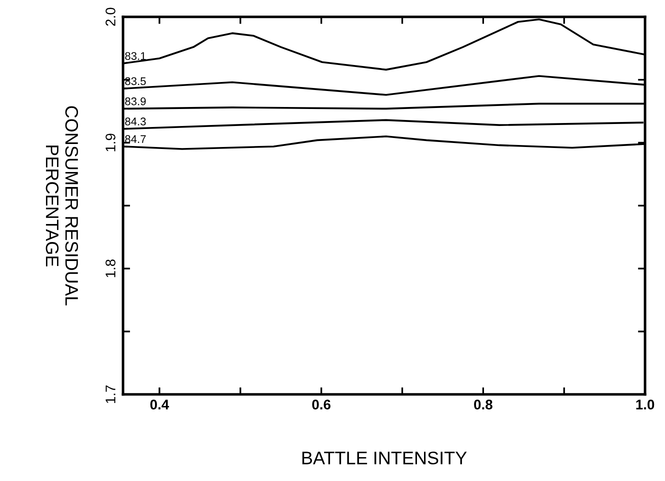 The width and height of the screenshot is (665, 481). Describe the element at coordinates (483, 405) in the screenshot. I see `x-tick-label: 0.8` at that location.